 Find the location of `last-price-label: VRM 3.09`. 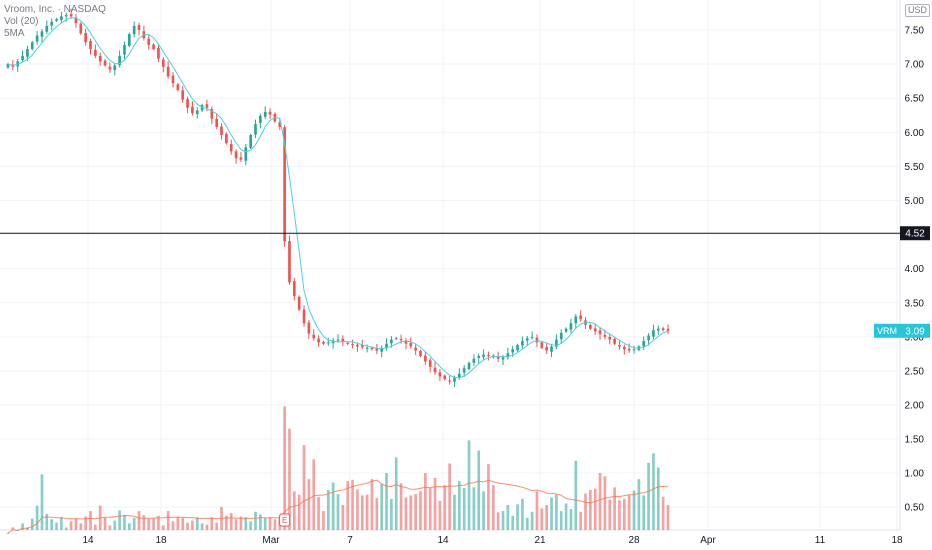

last-price-label: VRM 3.09 is located at coordinates (902, 330).